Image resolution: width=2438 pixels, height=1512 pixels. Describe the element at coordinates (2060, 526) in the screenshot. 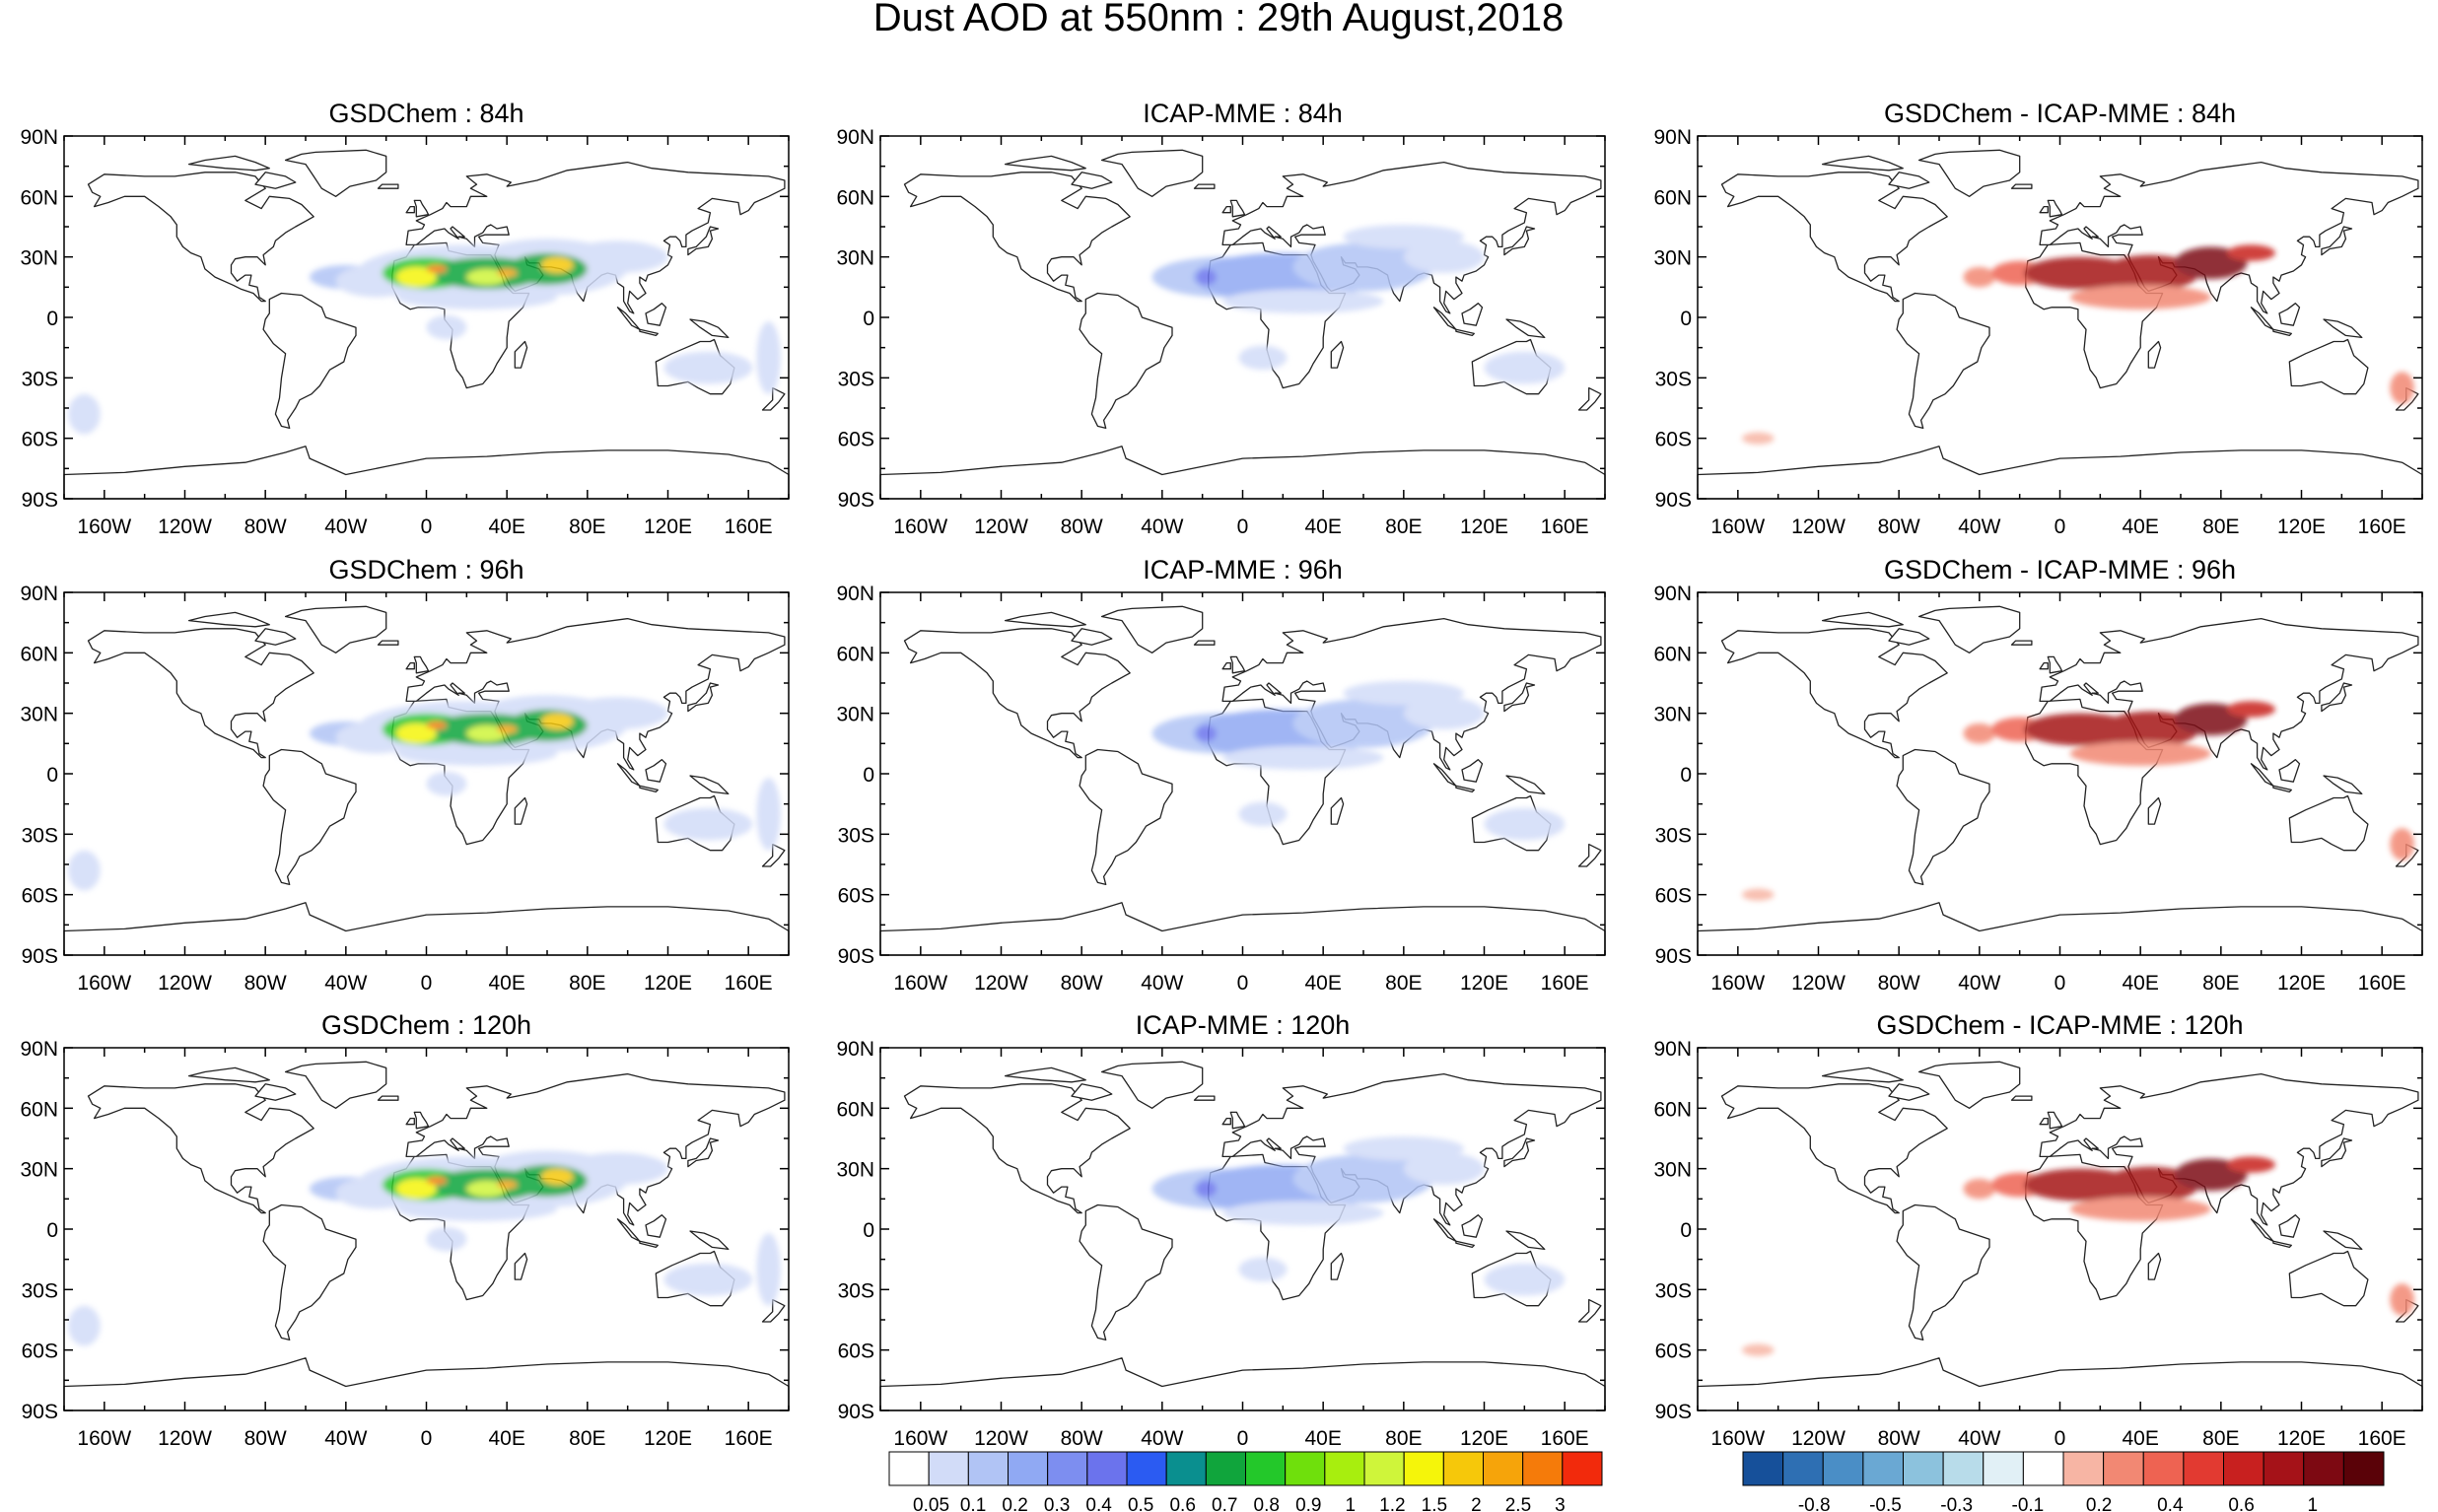

I see `x-tick-label: 0` at that location.